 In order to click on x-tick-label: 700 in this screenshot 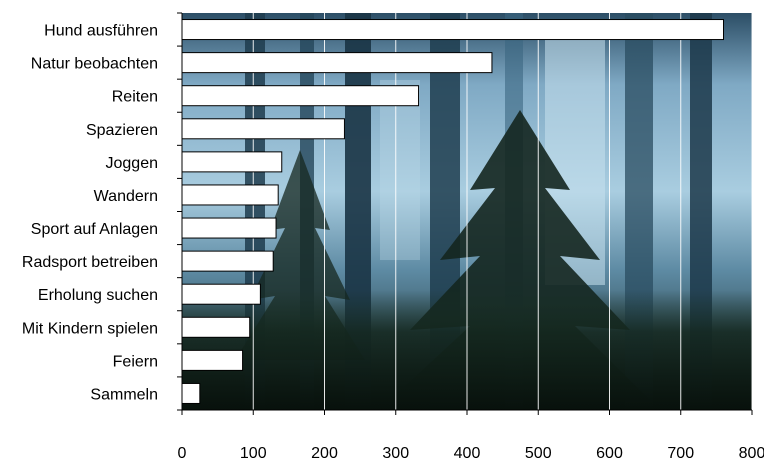, I will do `click(680, 453)`.